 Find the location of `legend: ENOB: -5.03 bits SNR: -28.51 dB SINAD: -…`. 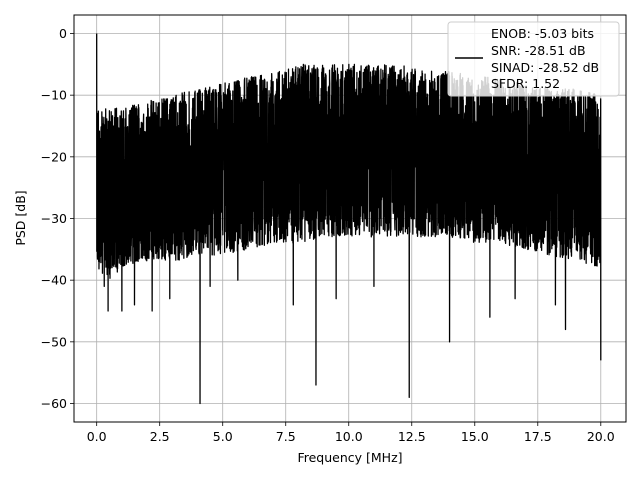

legend: ENOB: -5.03 bits SNR: -28.51 dB SINAD: -… is located at coordinates (533, 59).